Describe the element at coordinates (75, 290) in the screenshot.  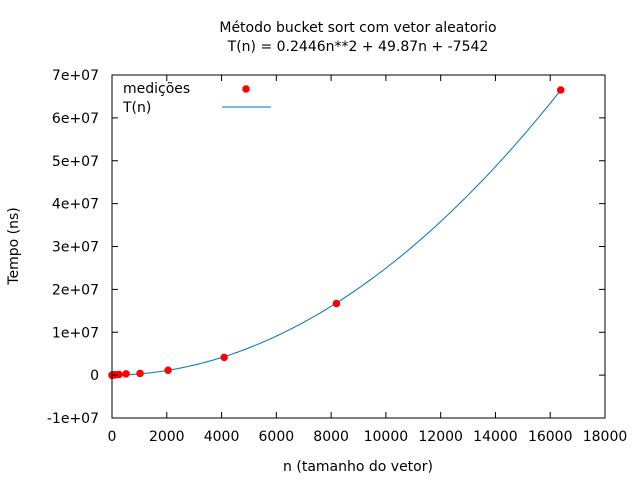
I see `y-tick-label: 2e+07` at that location.